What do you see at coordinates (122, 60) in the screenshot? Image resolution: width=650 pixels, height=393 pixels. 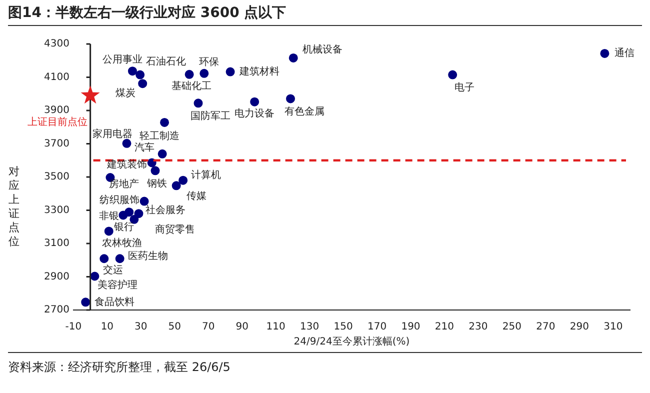 I see `annotation: 公用事业` at bounding box center [122, 60].